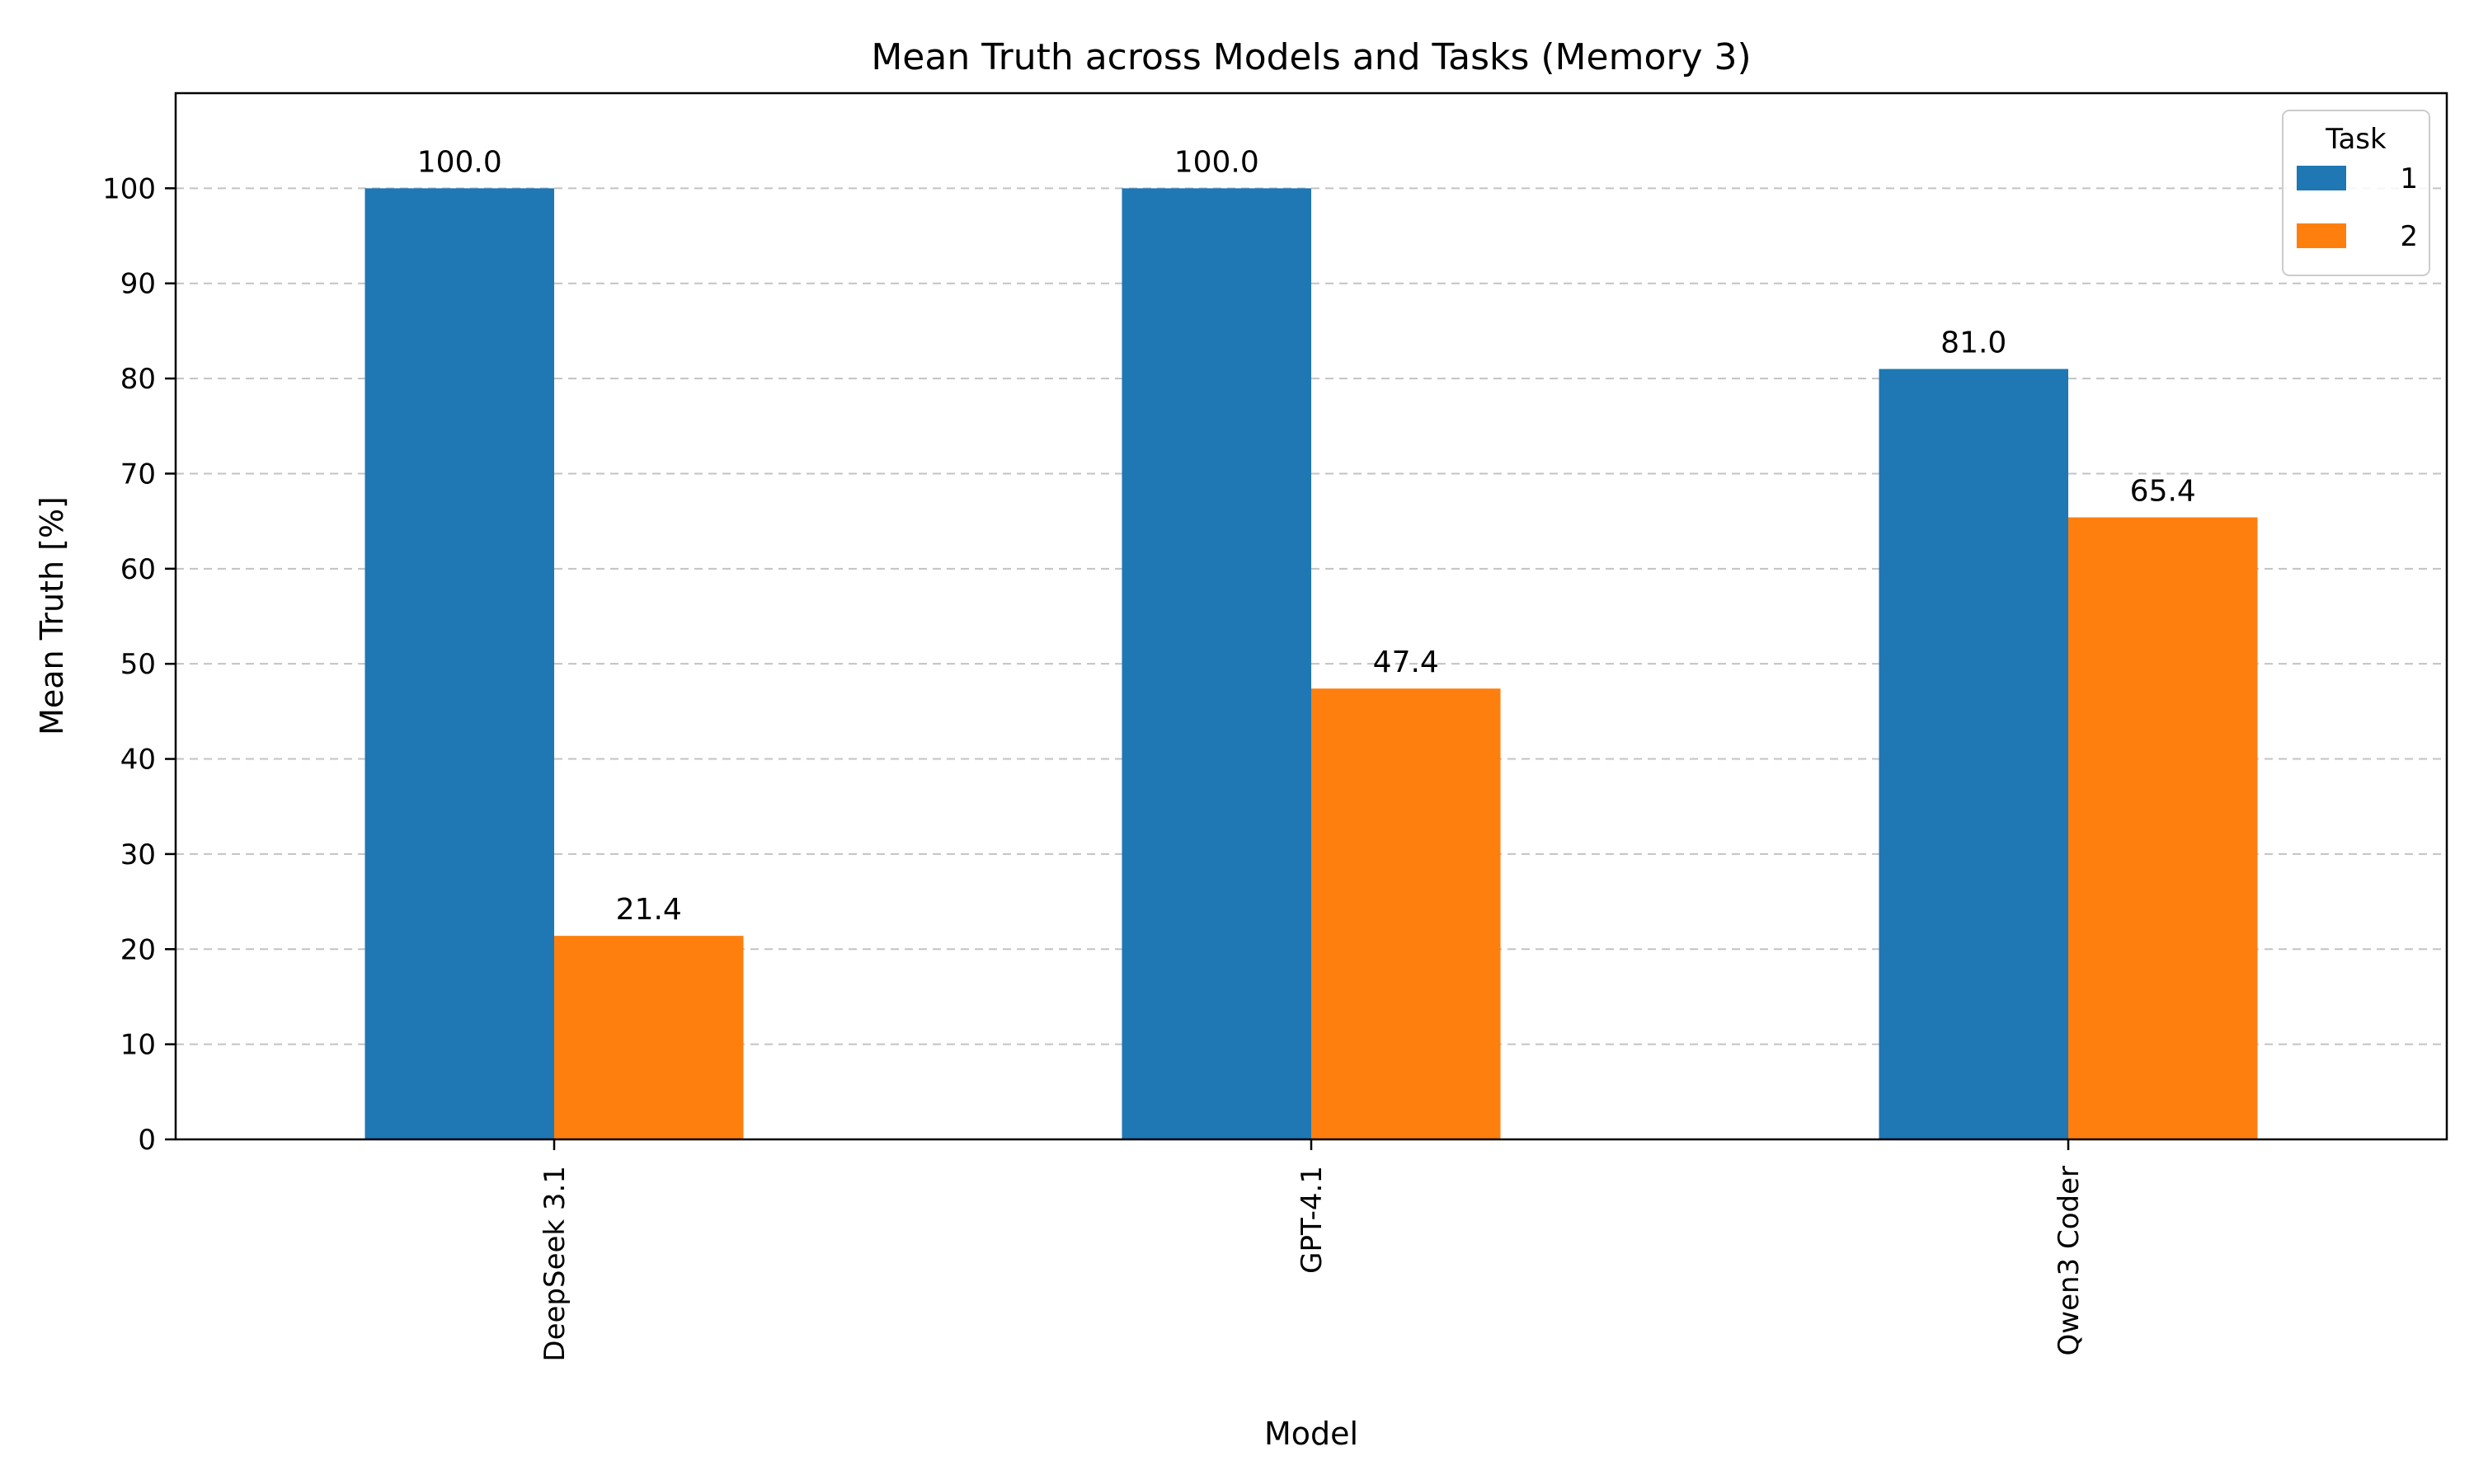  Describe the element at coordinates (138, 569) in the screenshot. I see `y-tick-label: 60` at that location.